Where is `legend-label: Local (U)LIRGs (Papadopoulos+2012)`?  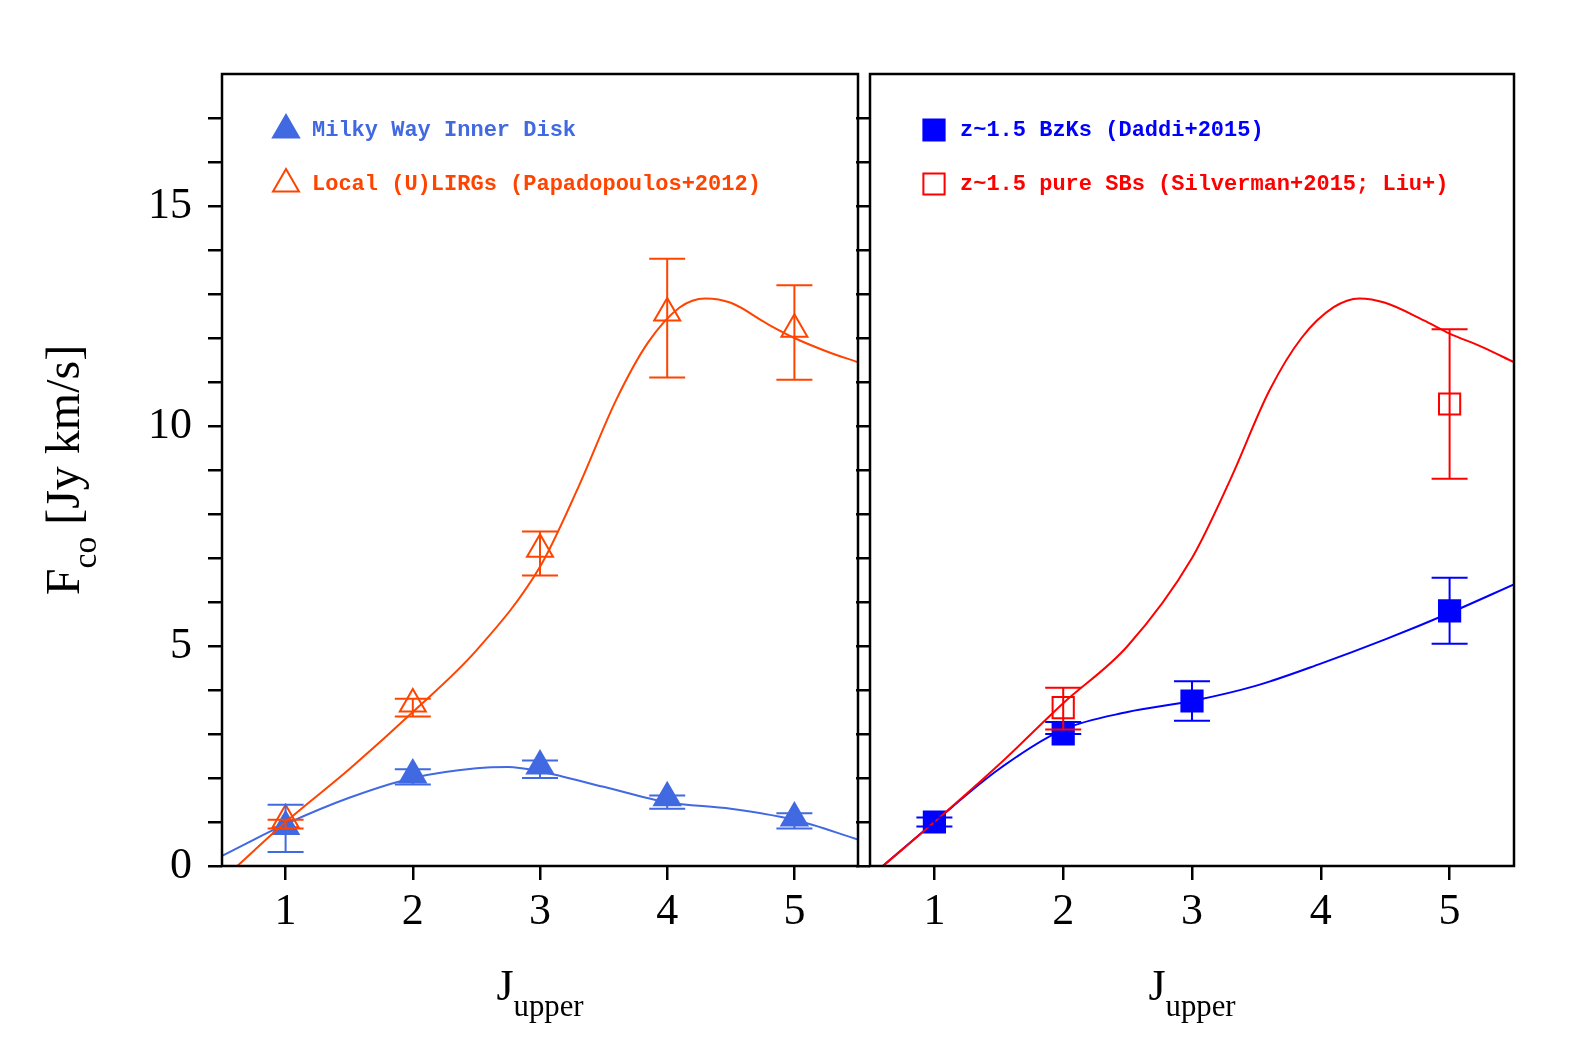
legend-label: Local (U)LIRGs (Papadopoulos+2012) is located at coordinates (536, 184).